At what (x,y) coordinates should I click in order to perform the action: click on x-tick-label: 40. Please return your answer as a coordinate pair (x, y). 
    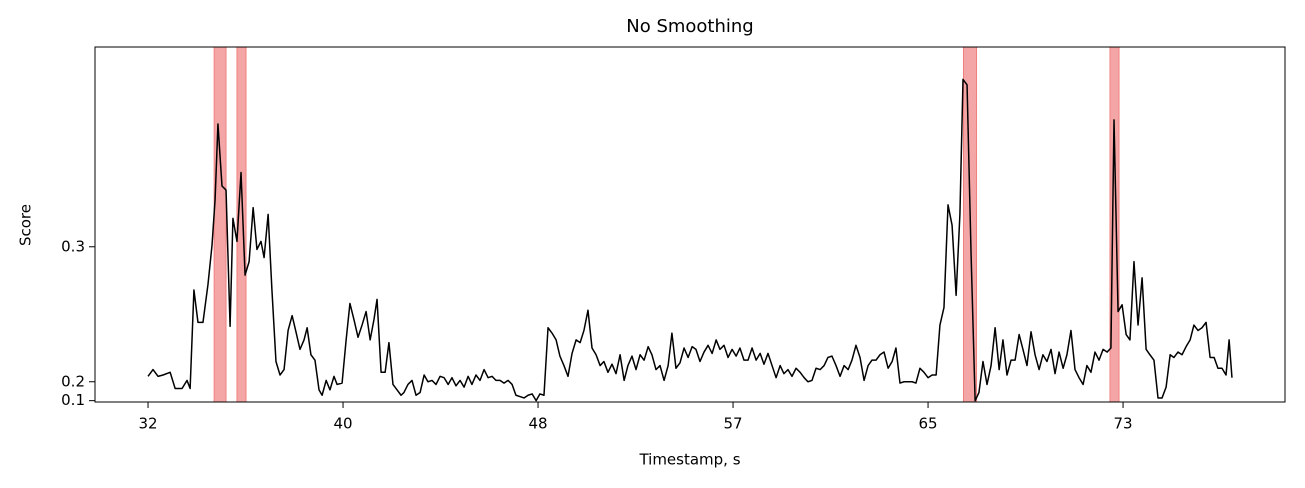
    Looking at the image, I should click on (342, 424).